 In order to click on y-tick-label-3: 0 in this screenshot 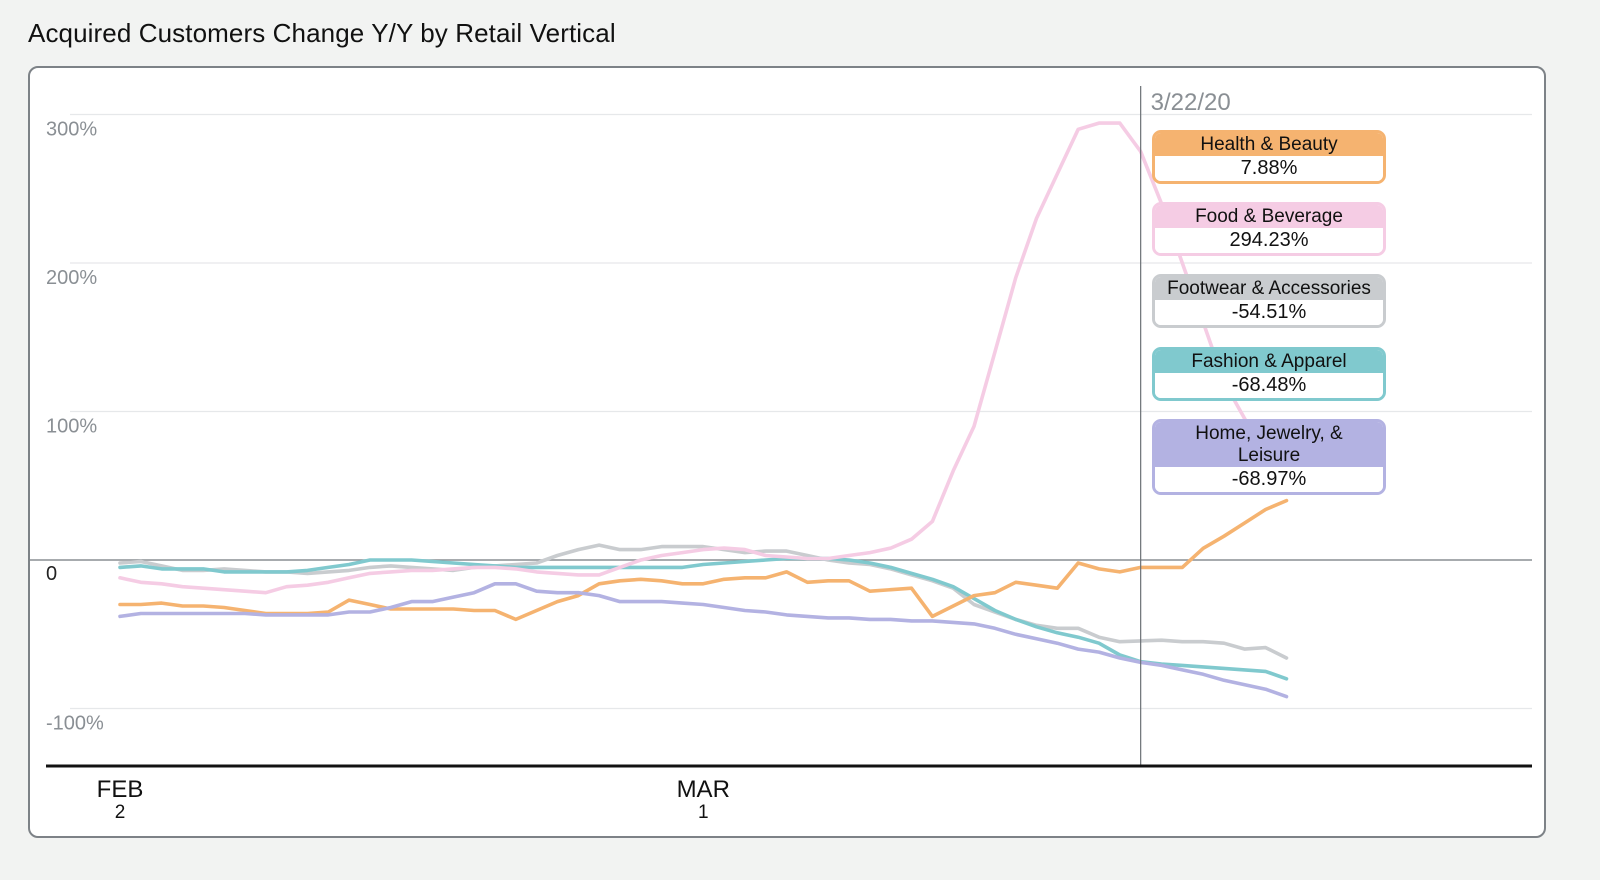, I will do `click(51, 574)`.